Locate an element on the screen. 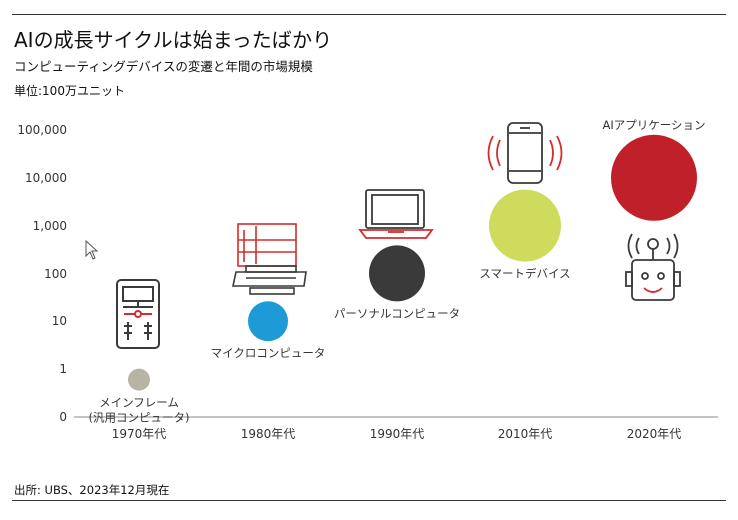 This screenshot has height=520, width=738. bubble-label: パーソナルコンピュータ is located at coordinates (397, 313).